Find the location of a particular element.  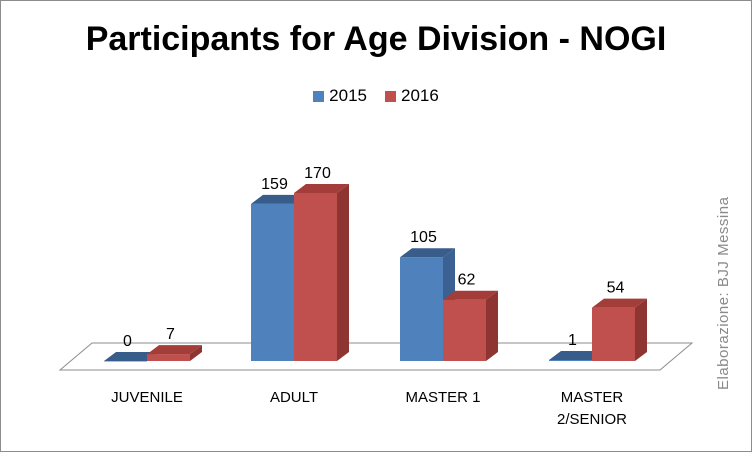

floor-plane is located at coordinates (376, 356).